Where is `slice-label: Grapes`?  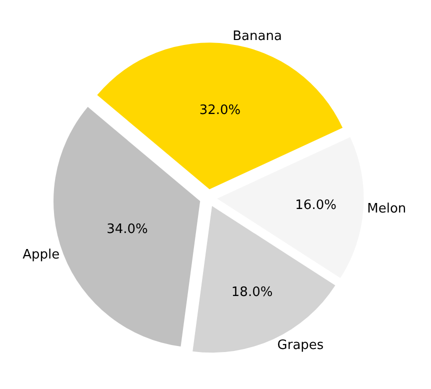
slice-label: Grapes is located at coordinates (300, 345).